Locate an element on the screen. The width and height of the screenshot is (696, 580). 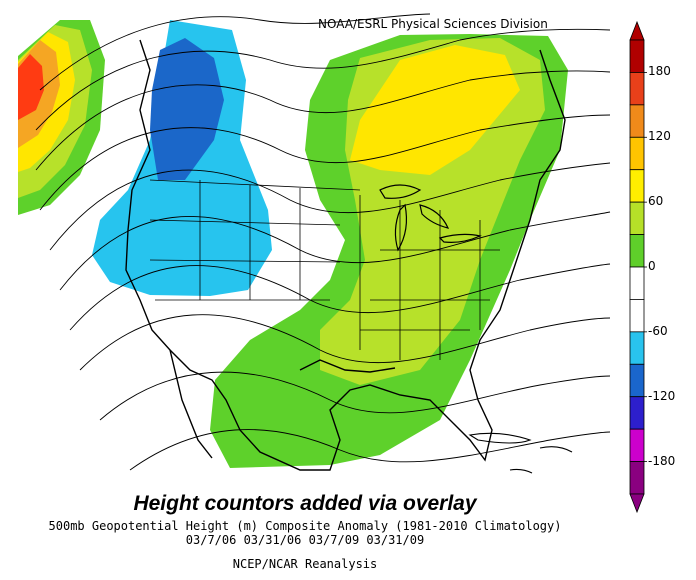
overlay-title: Height countors added via overlay is located at coordinates (305, 503).